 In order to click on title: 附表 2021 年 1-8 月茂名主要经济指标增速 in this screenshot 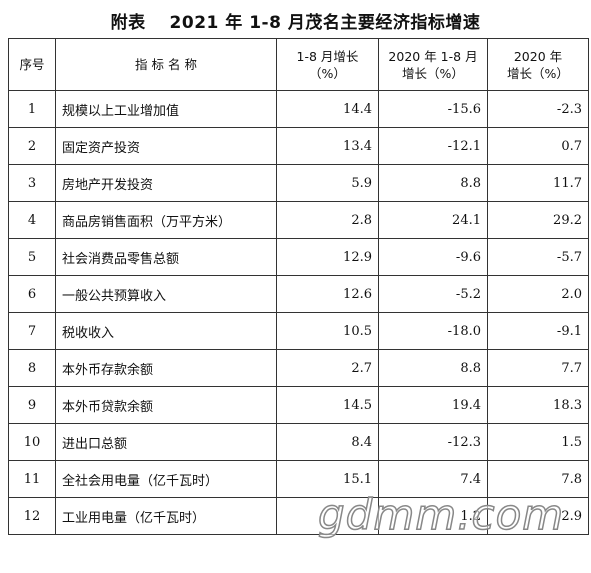, I will do `click(295, 23)`.